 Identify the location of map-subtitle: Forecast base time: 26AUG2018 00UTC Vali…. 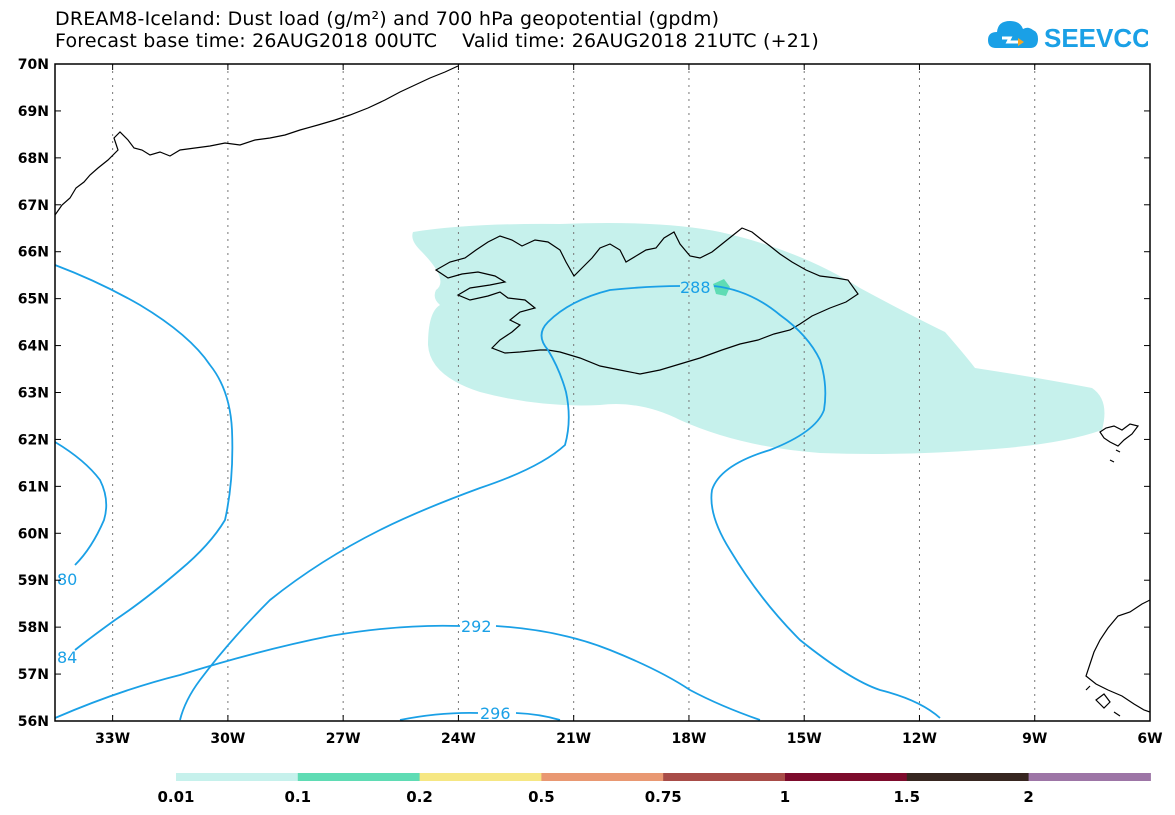
(437, 41).